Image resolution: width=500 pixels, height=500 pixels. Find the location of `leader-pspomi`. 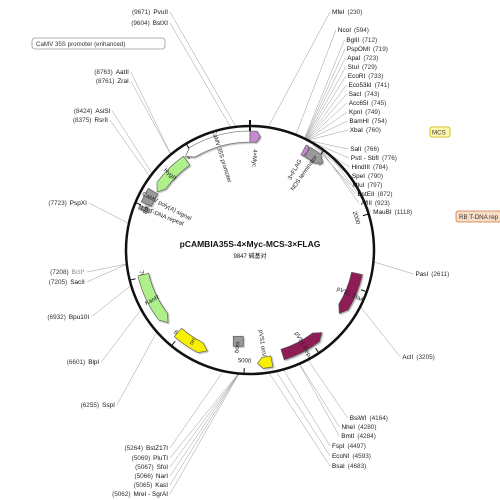

leader-pspomi is located at coordinates (325, 93).